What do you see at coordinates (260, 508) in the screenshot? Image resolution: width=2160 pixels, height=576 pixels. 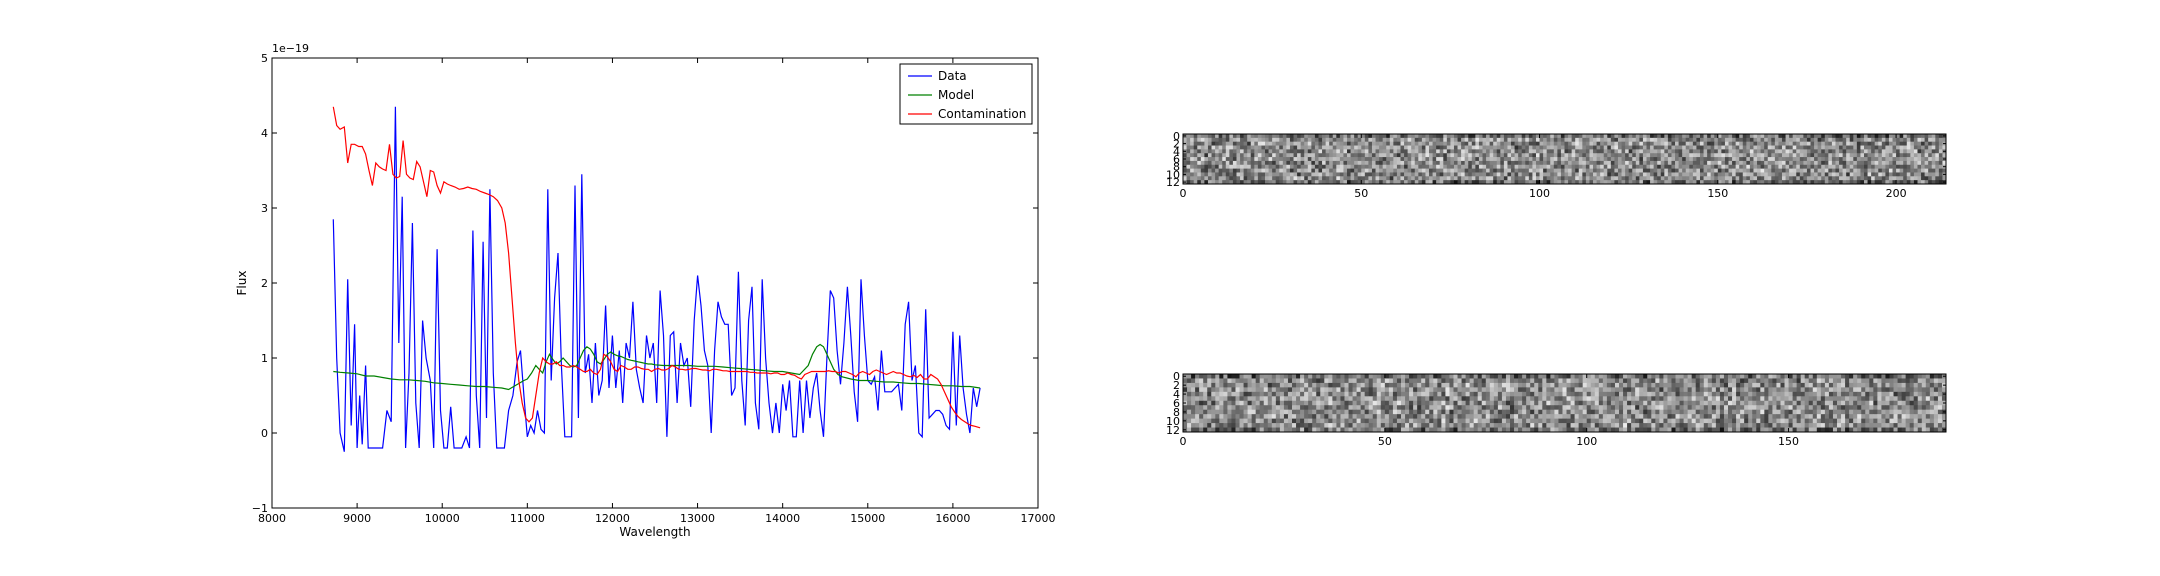 I see `y-tick-label: −1` at bounding box center [260, 508].